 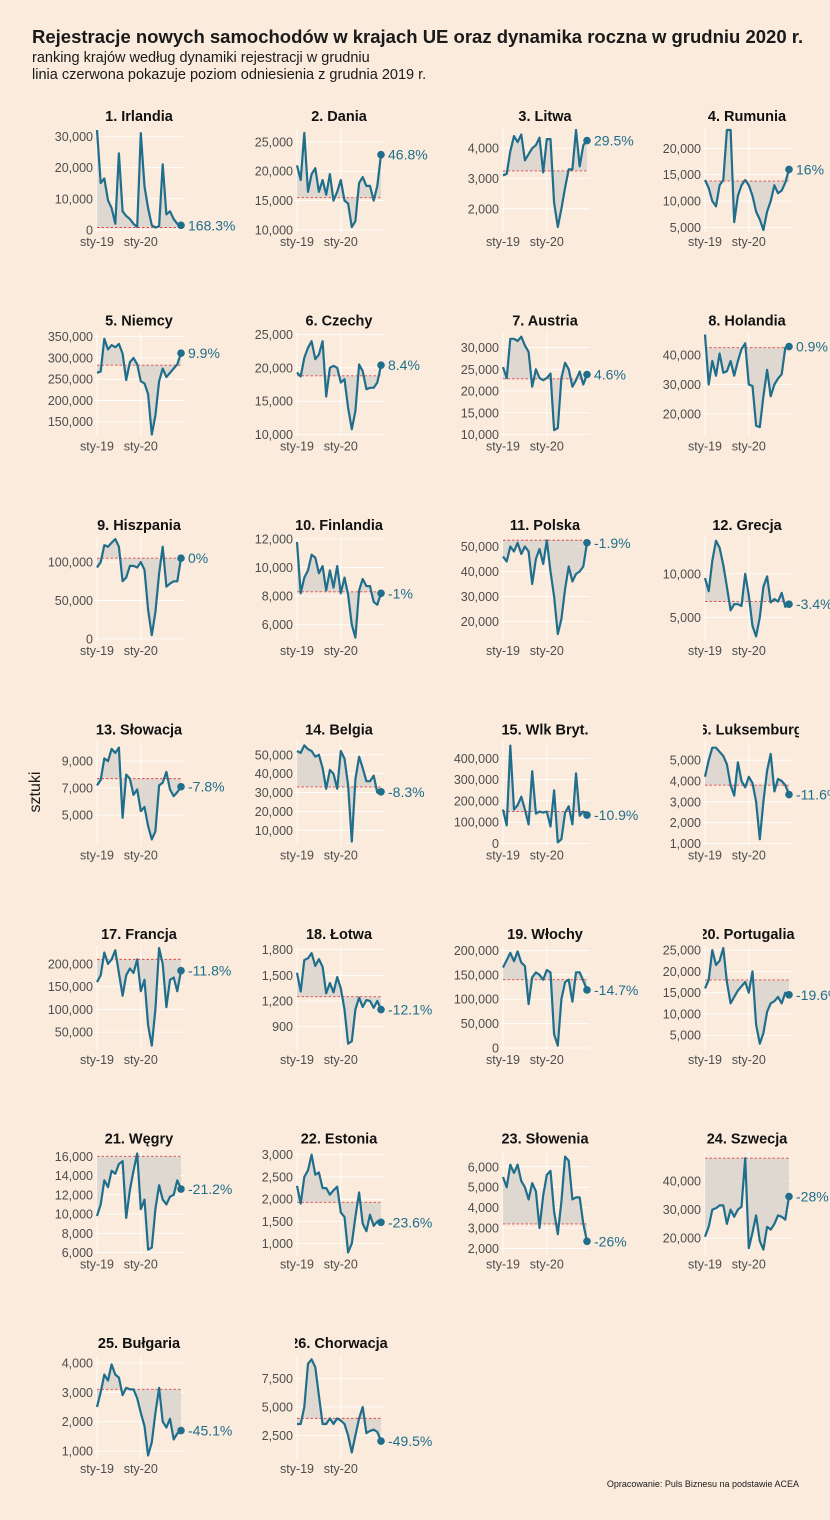 I want to click on panel-title: 26. Chorwacja, so click(x=339, y=1344).